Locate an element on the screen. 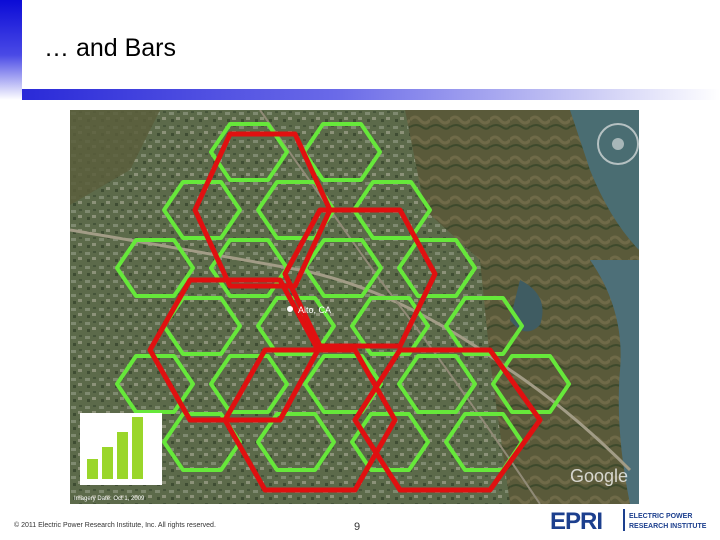 Image resolution: width=720 pixels, height=540 pixels. imagery-date: Imagery Date: Oct 1, 2009 is located at coordinates (109, 499).